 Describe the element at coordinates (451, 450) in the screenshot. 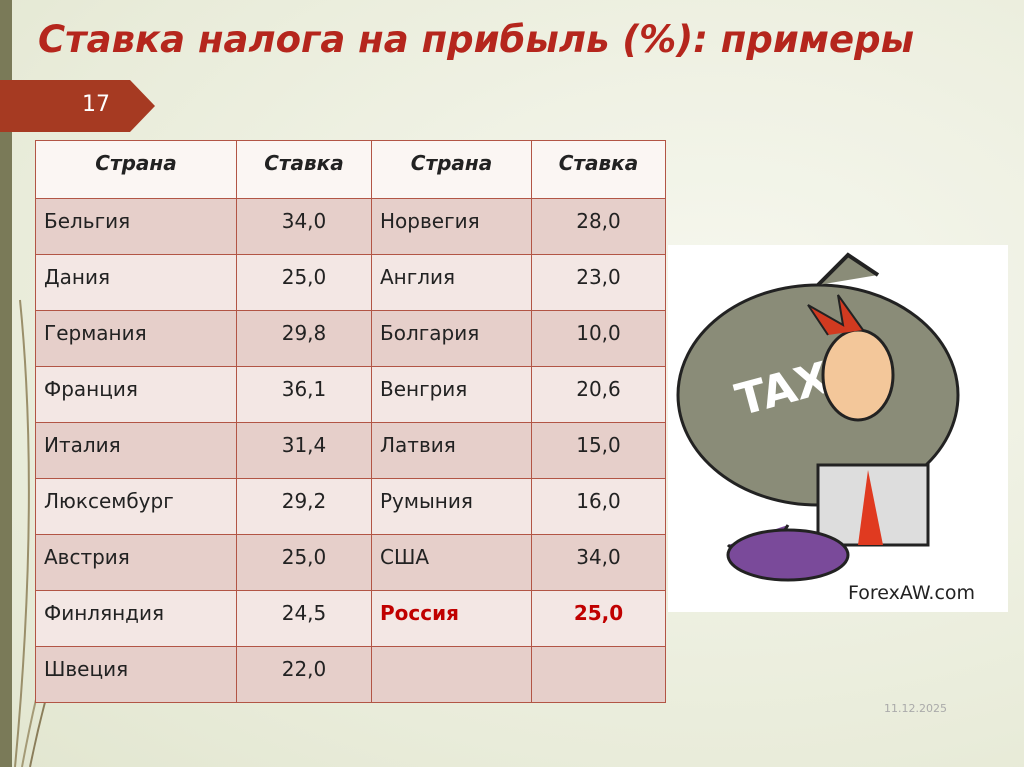

I see `country-cell: Латвия` at that location.